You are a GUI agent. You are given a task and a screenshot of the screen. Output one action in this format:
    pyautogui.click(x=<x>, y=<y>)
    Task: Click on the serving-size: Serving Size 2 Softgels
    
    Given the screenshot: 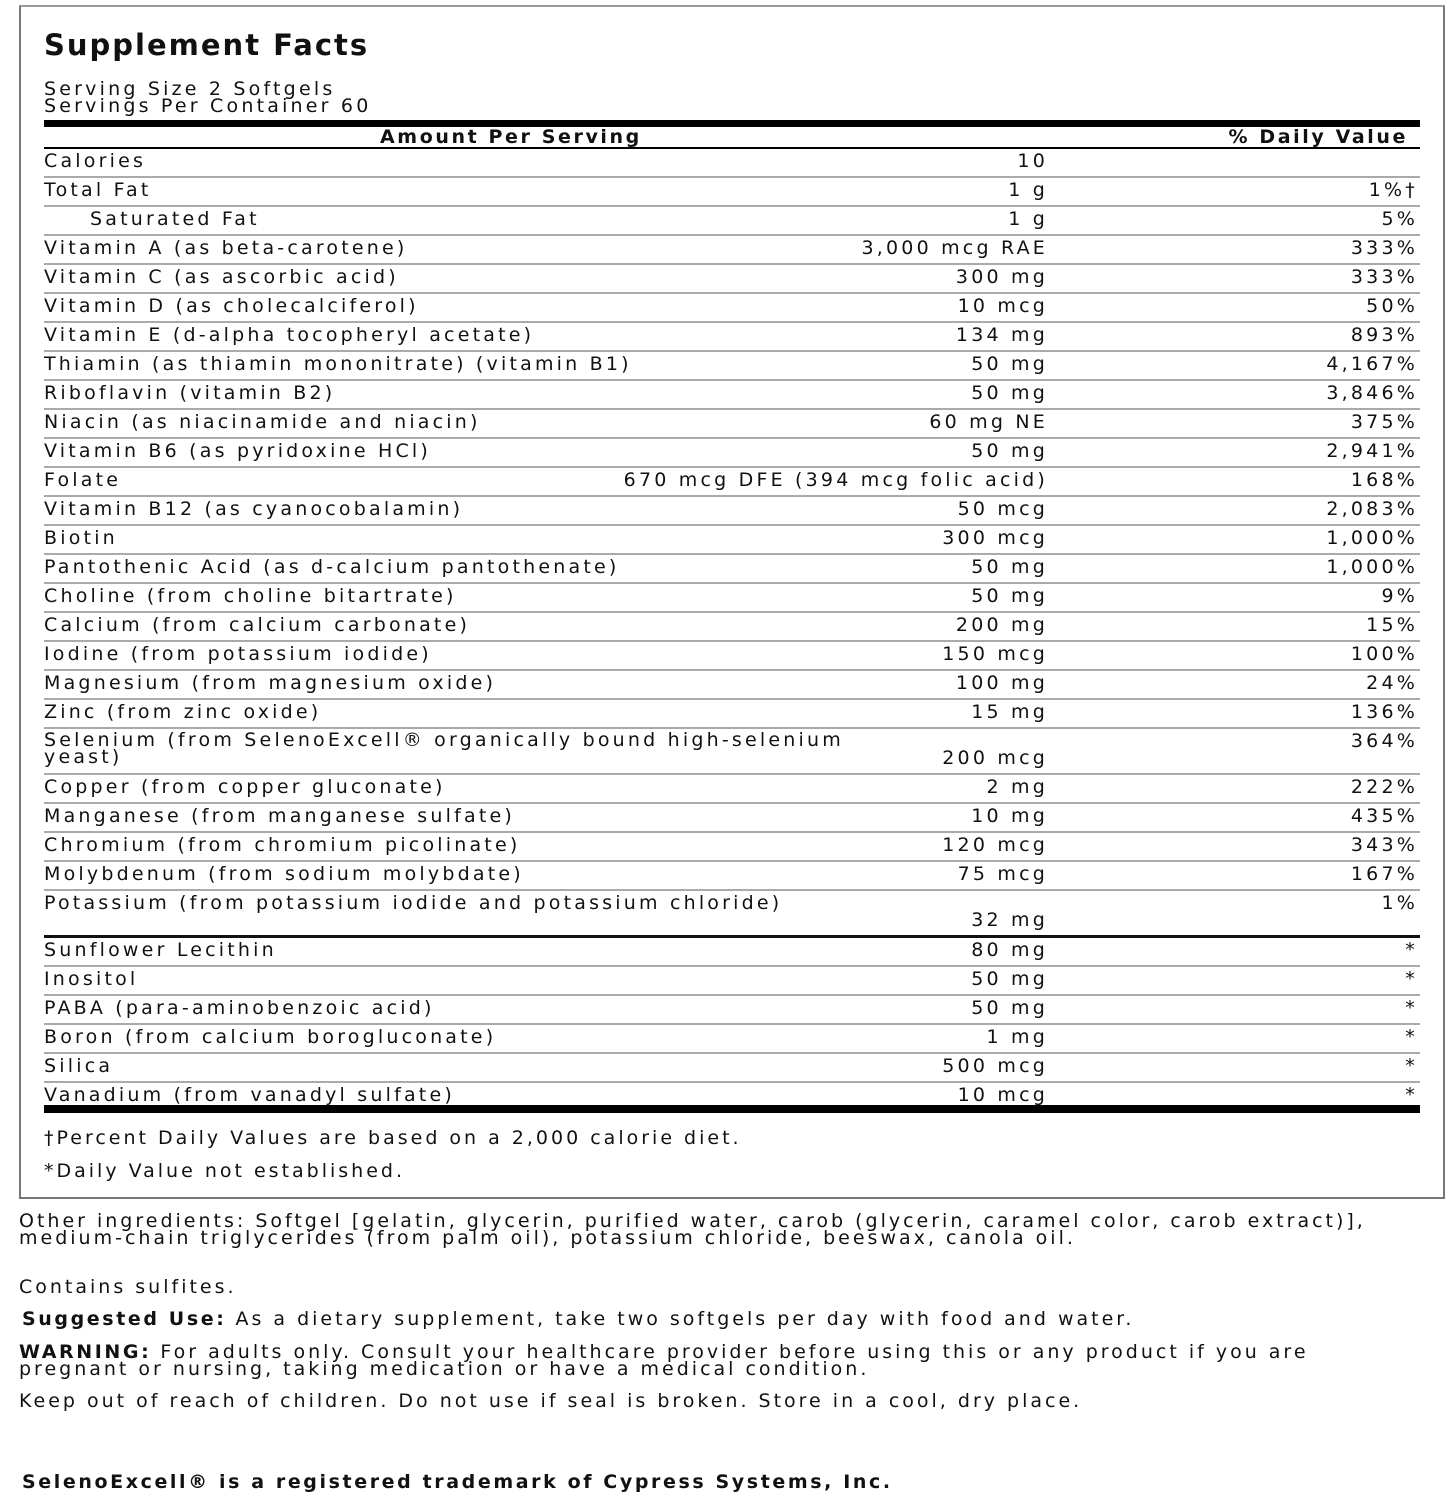 What is the action you would take?
    pyautogui.click(x=190, y=89)
    